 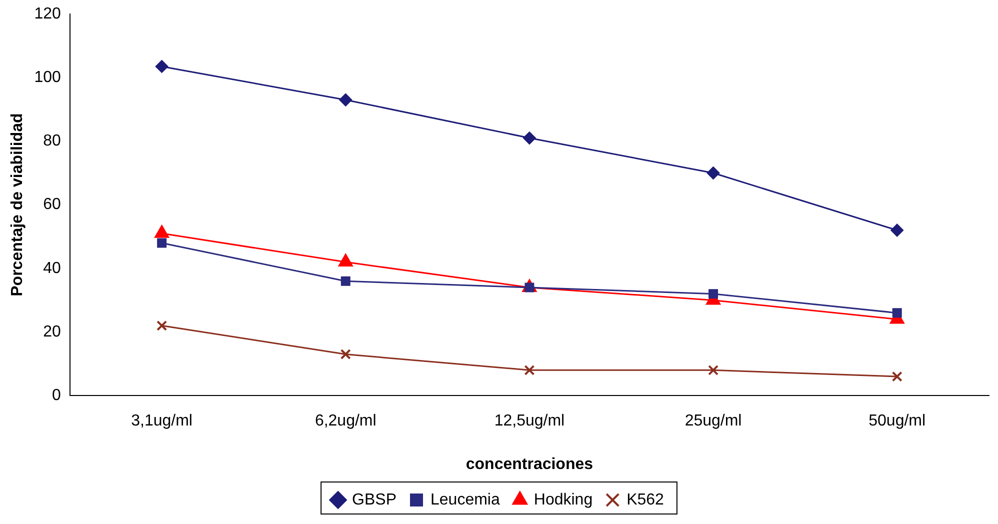 What do you see at coordinates (52, 268) in the screenshot?
I see `y-tick-label: 40` at bounding box center [52, 268].